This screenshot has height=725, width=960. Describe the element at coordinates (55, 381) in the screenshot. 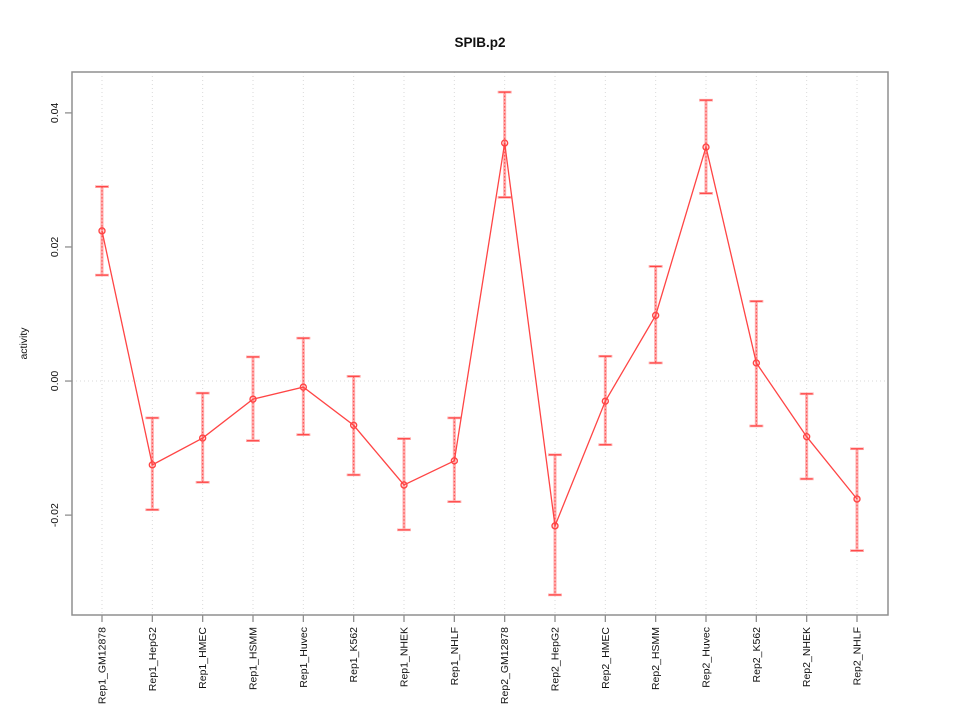

I see `y-tick-label: 0.00` at that location.